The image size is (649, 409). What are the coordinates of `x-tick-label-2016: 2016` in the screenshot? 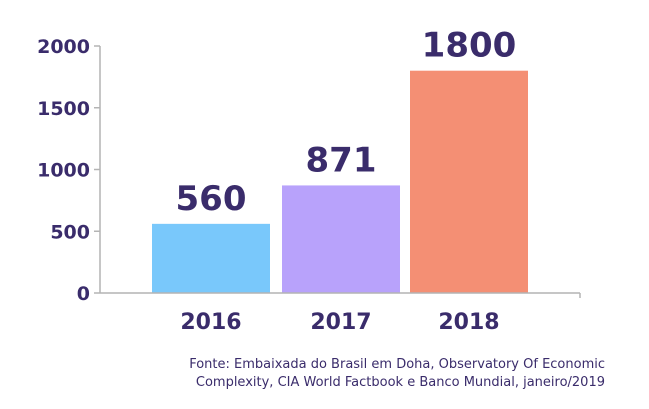 It's located at (210, 322).